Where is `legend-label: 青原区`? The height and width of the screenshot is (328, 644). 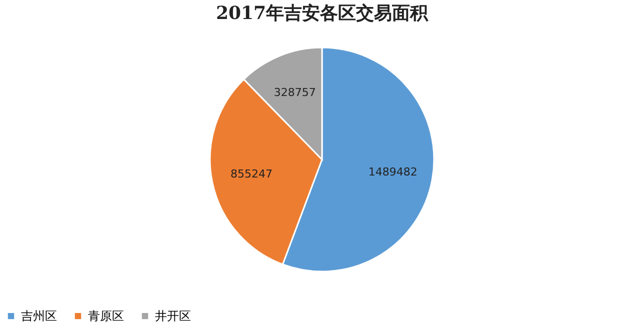
legend-label: 青原区 is located at coordinates (106, 316).